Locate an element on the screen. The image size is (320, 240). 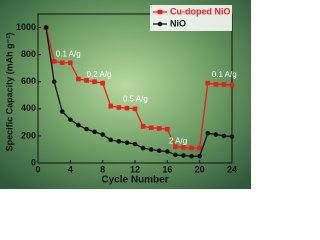
x-tick-label: 24 is located at coordinates (232, 169).